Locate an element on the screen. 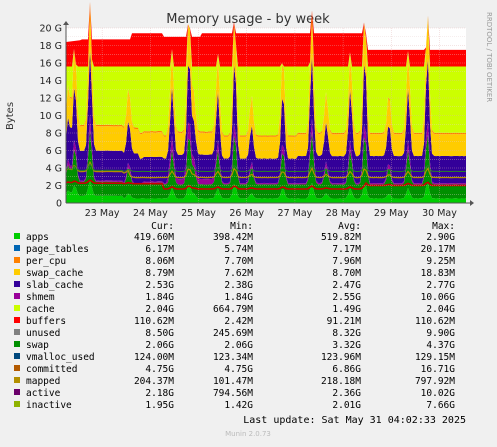  legend-value: 7.62M is located at coordinates (238, 273).